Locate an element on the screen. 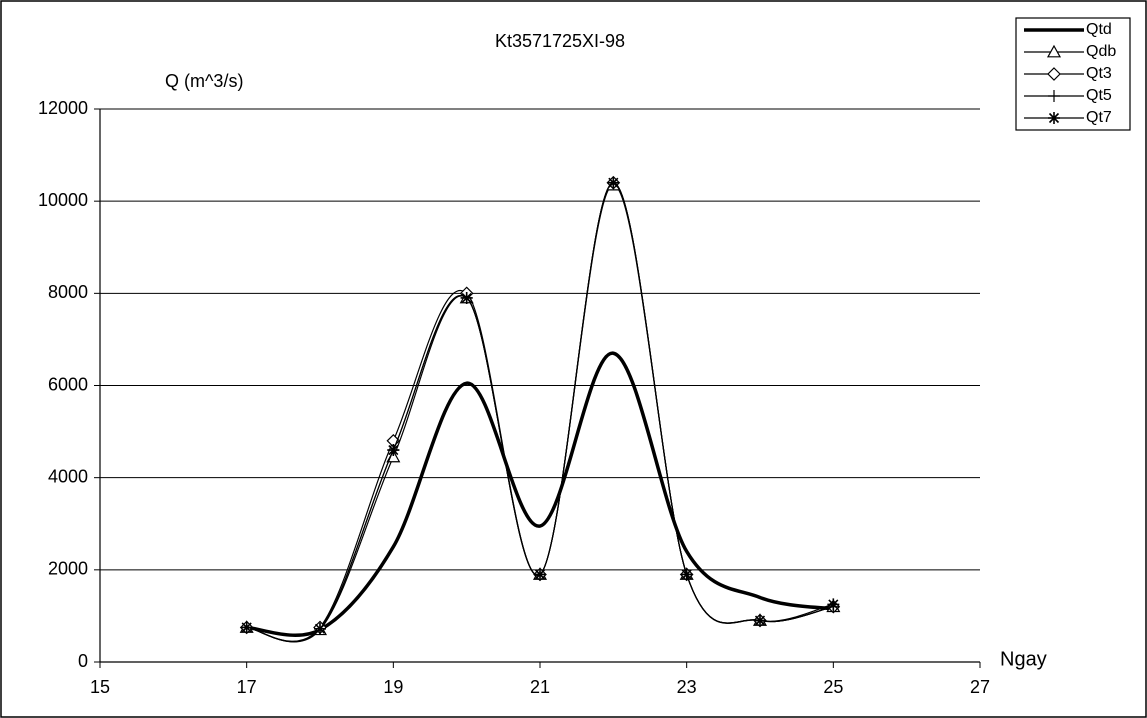  legend-label: Qt3 is located at coordinates (1099, 73).